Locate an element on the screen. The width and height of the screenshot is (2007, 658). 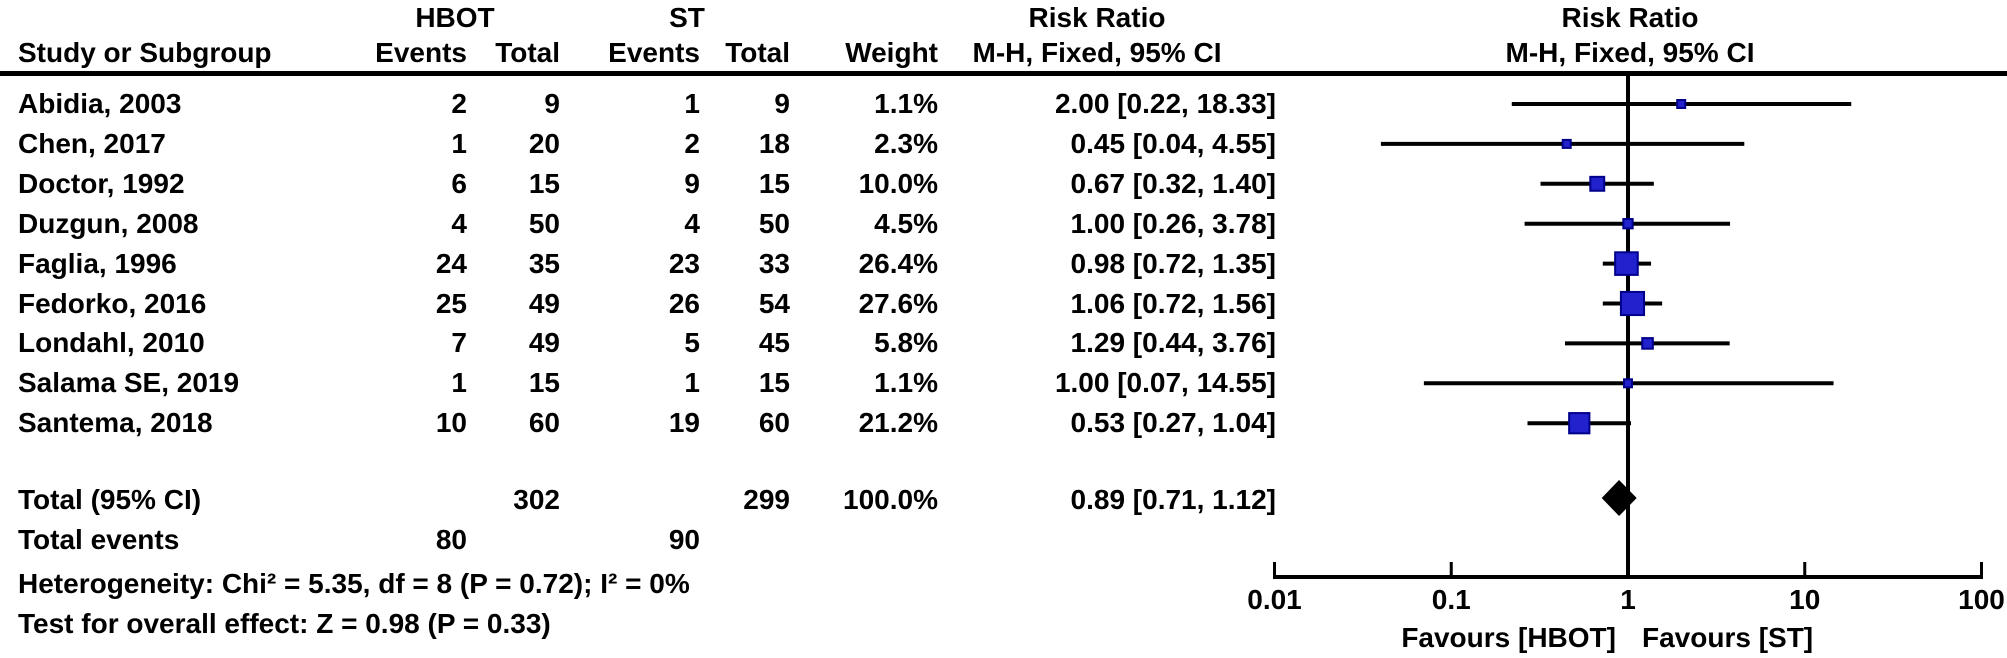
total-events-label: Total events is located at coordinates (99, 539).